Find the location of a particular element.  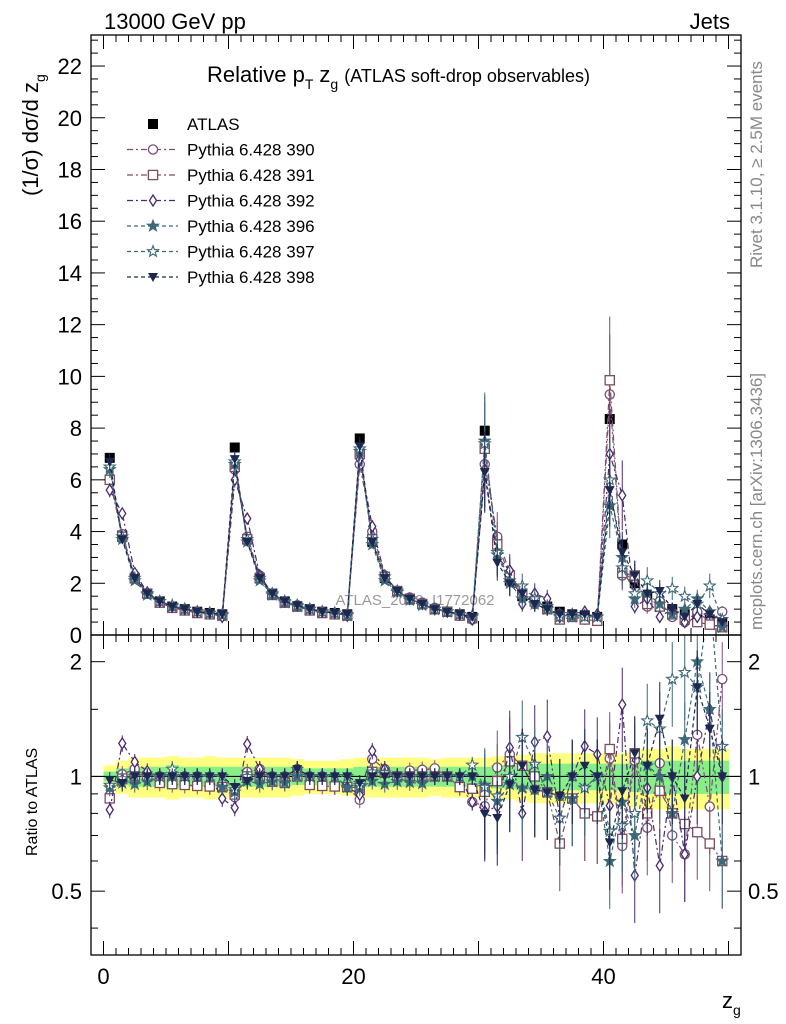

x-tick-label-1: 20 is located at coordinates (353, 976).